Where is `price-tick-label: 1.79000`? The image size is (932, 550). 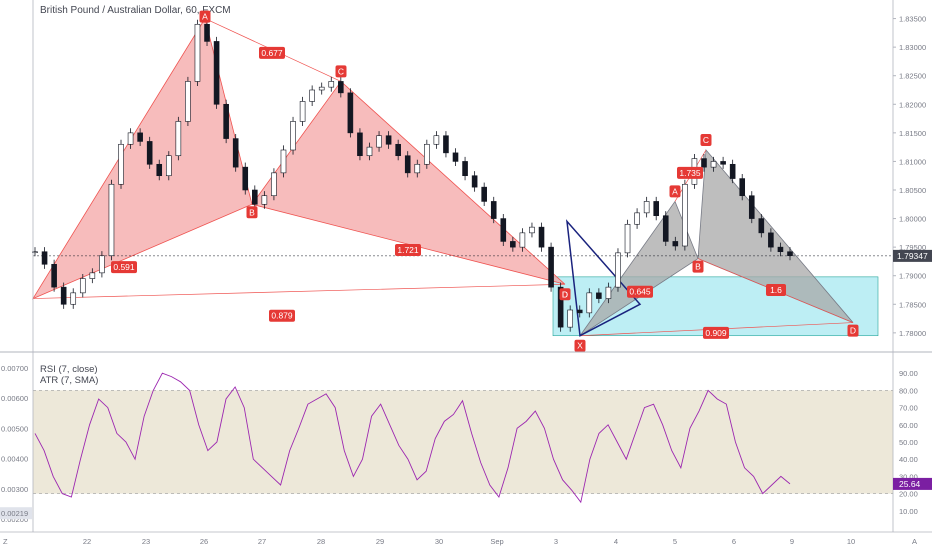
price-tick-label: 1.79000 is located at coordinates (912, 276).